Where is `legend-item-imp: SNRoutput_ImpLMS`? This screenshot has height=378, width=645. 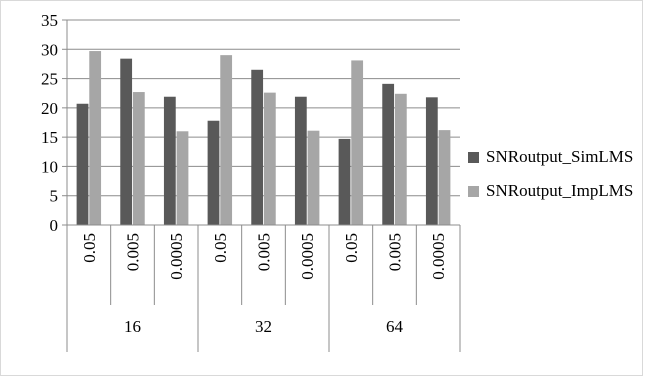 legend-item-imp: SNRoutput_ImpLMS is located at coordinates (556, 191).